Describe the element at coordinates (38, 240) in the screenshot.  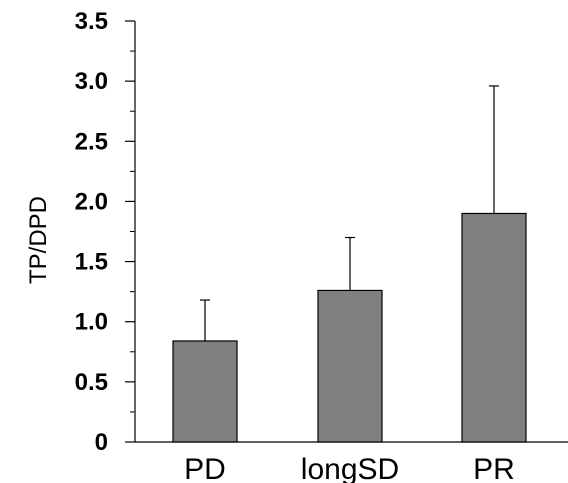
I see `y-axis-title: TP/DPD` at that location.